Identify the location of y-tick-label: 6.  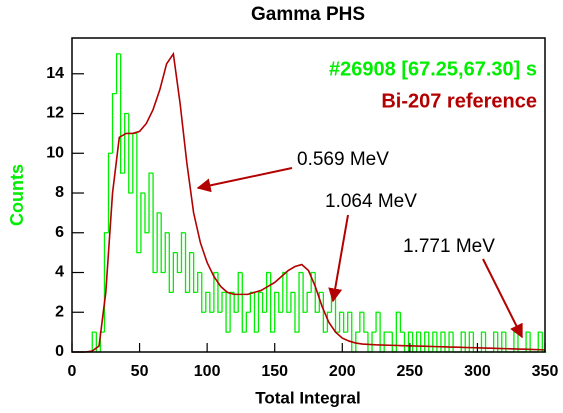
(59, 232).